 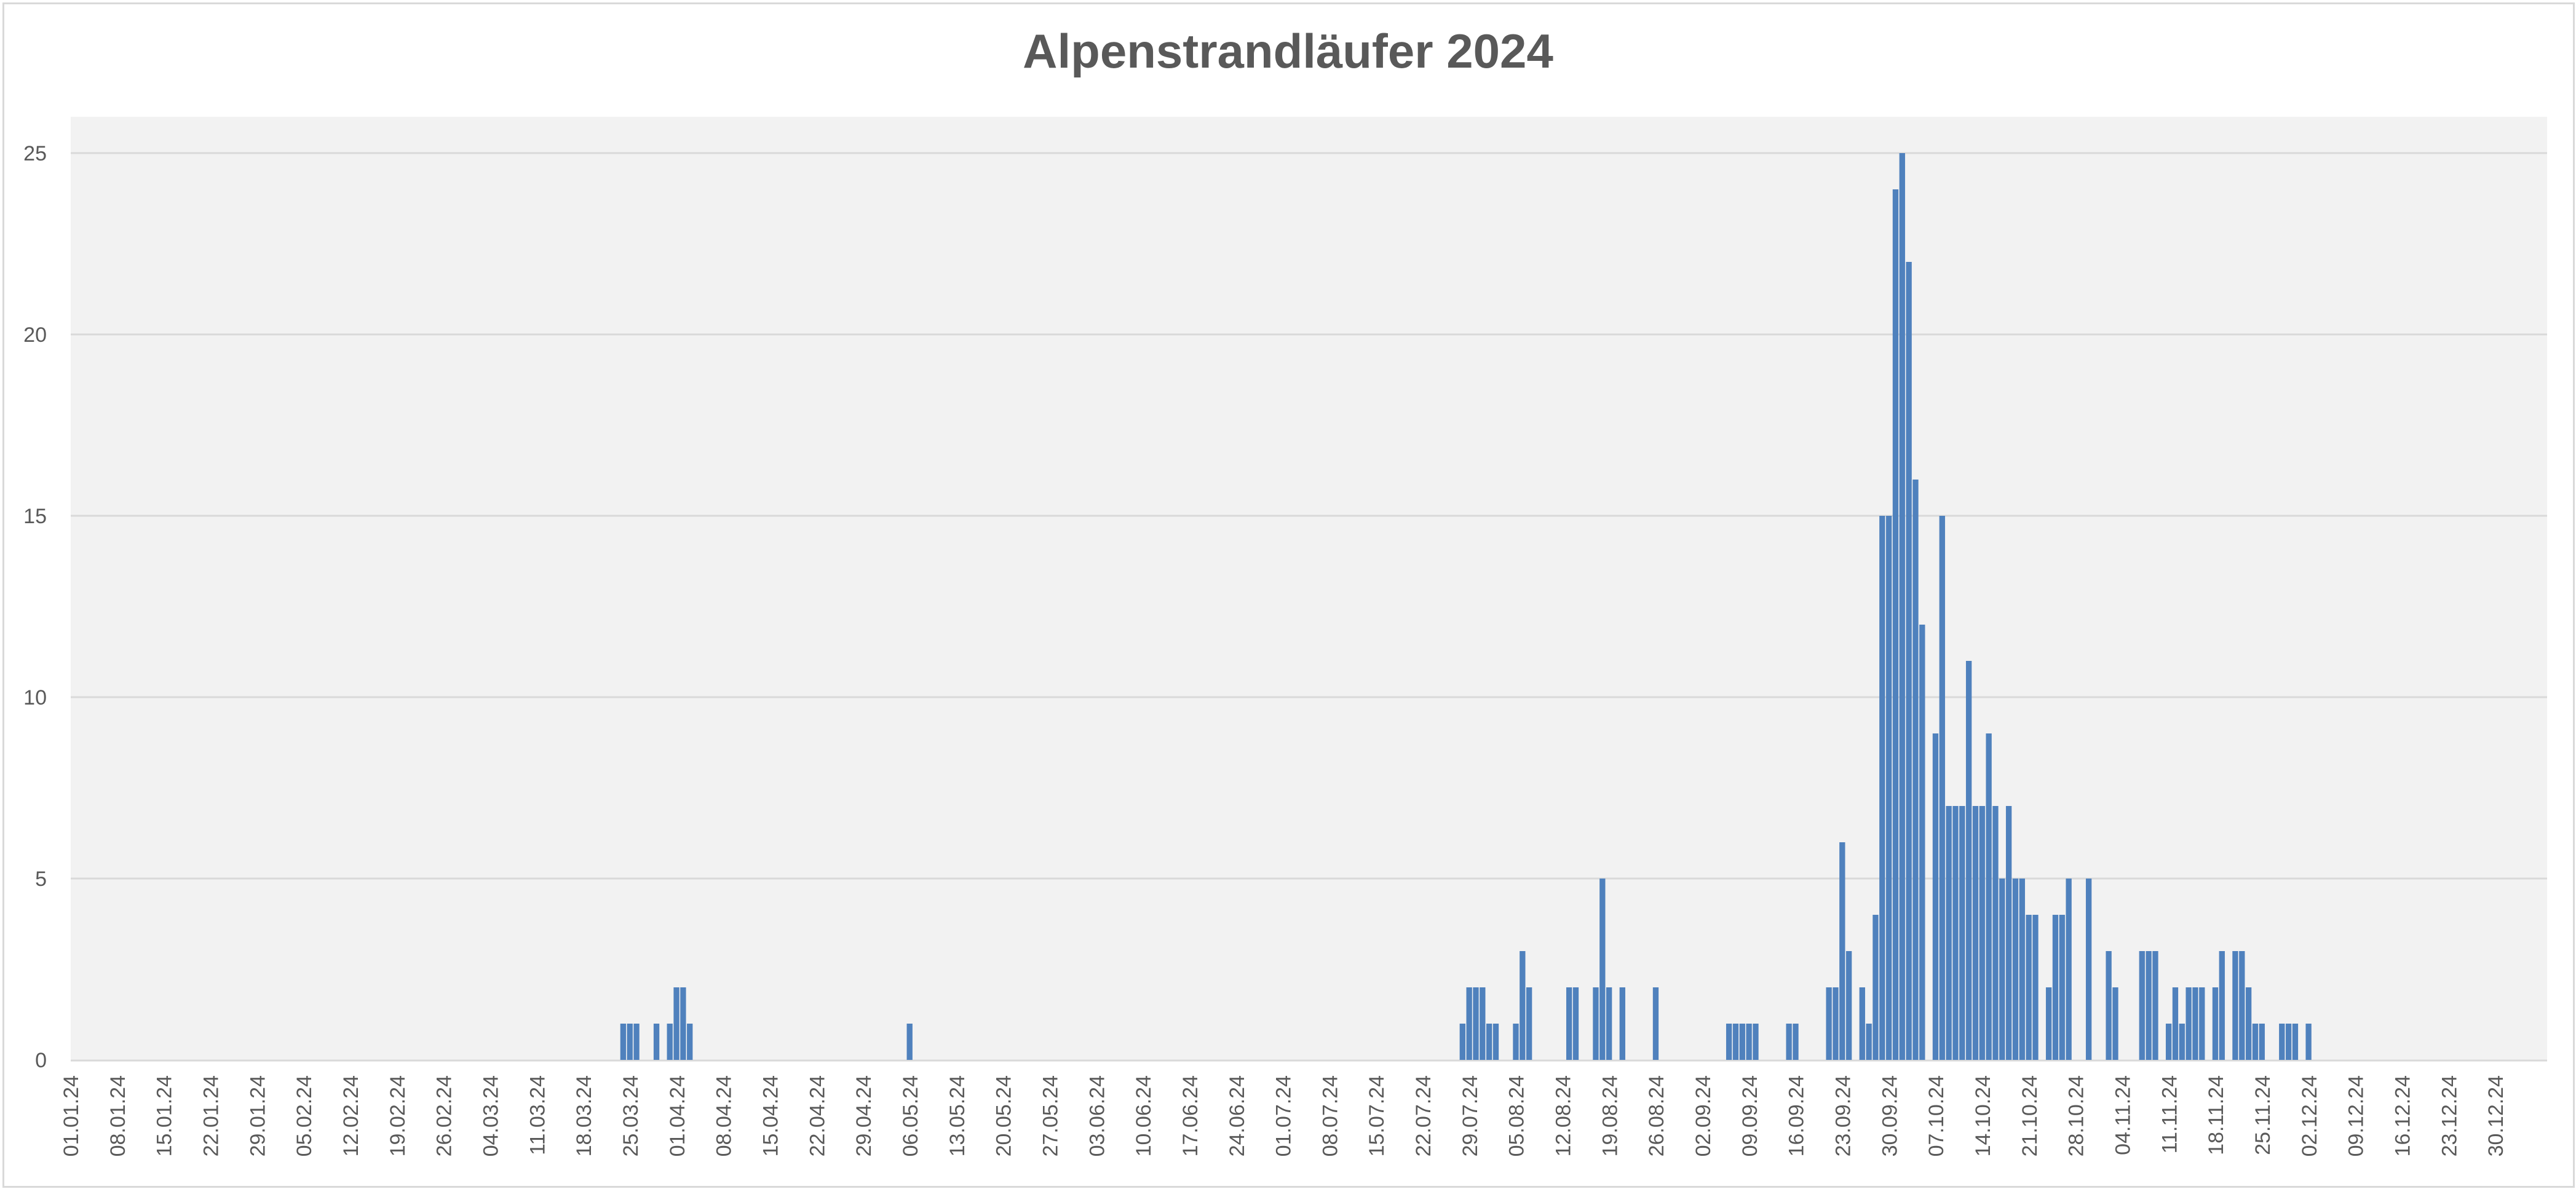 What do you see at coordinates (1330, 1116) in the screenshot?
I see `x-tick-label: 08.07.24` at bounding box center [1330, 1116].